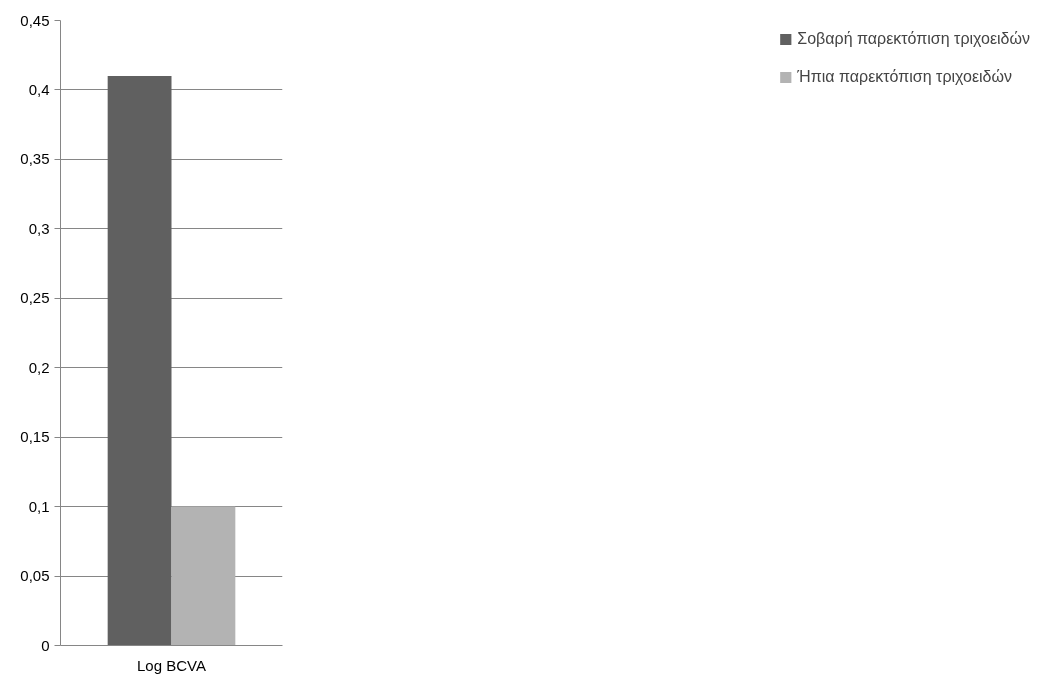  I want to click on y-tick-label: 0,4, so click(39, 89).